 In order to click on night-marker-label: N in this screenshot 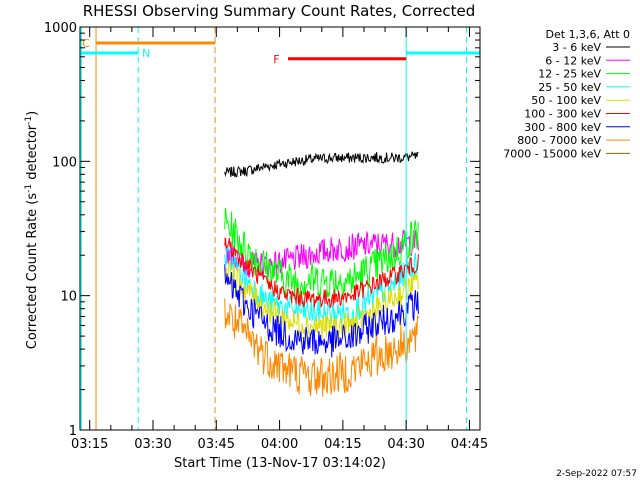, I will do `click(146, 53)`.